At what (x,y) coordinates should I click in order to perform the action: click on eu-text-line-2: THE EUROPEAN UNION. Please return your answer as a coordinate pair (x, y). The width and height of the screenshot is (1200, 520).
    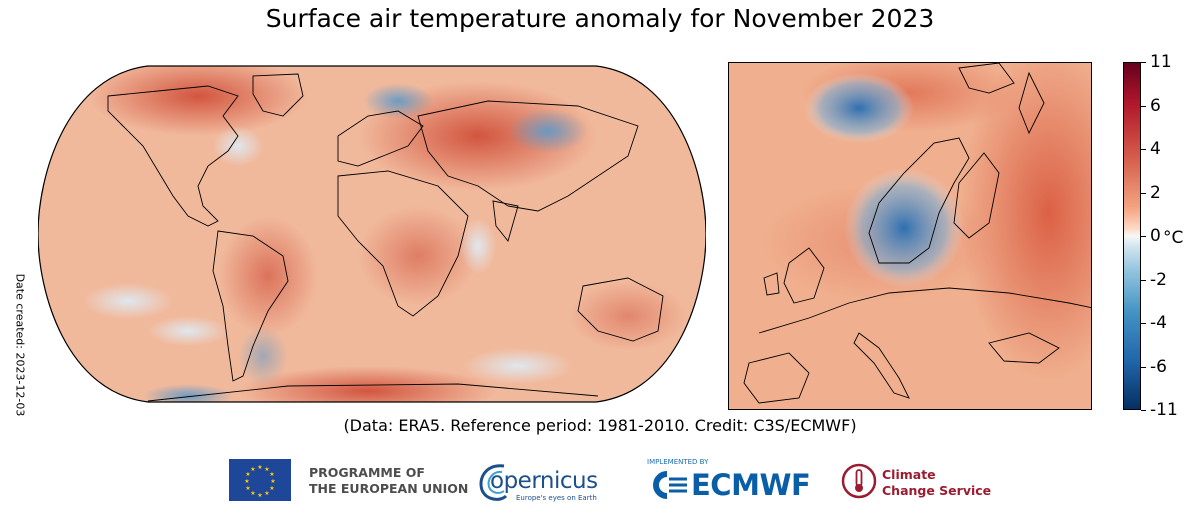
    Looking at the image, I should click on (389, 488).